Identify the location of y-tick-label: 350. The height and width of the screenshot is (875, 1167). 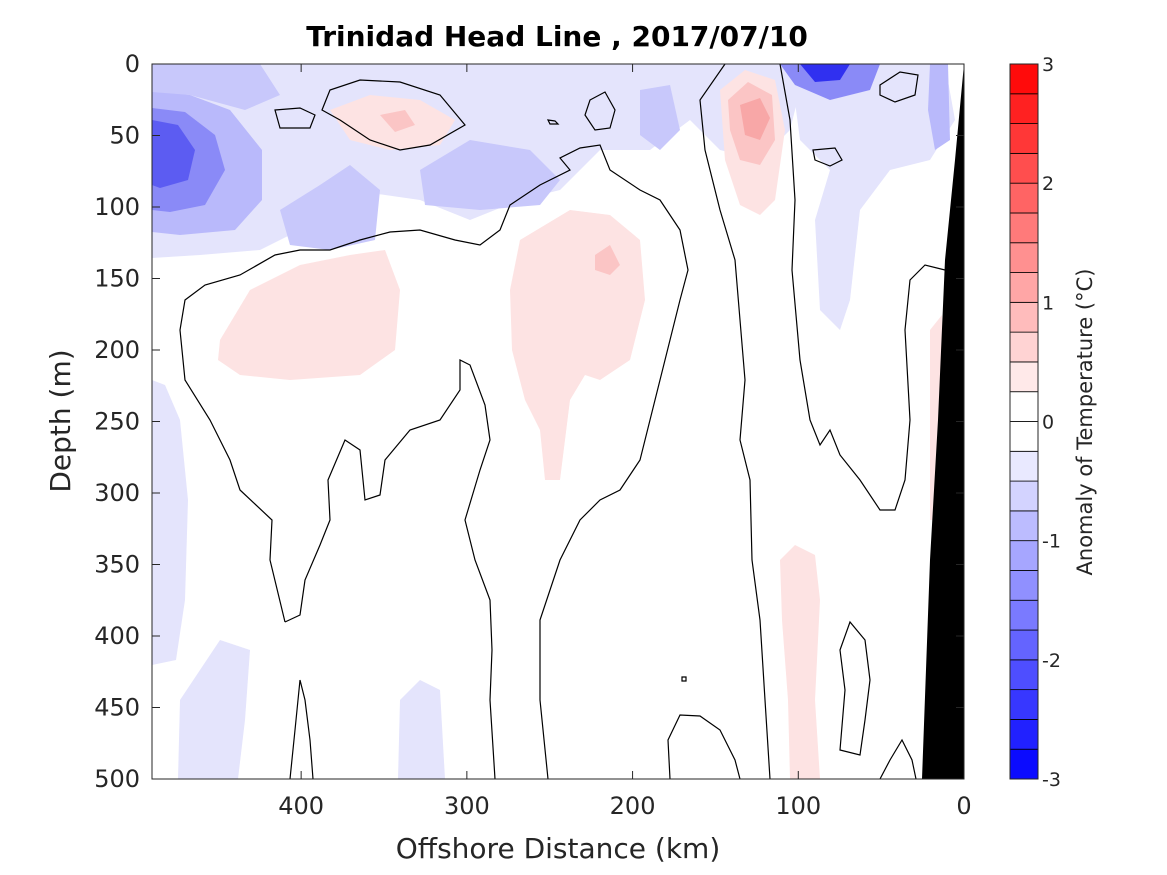
(117, 565).